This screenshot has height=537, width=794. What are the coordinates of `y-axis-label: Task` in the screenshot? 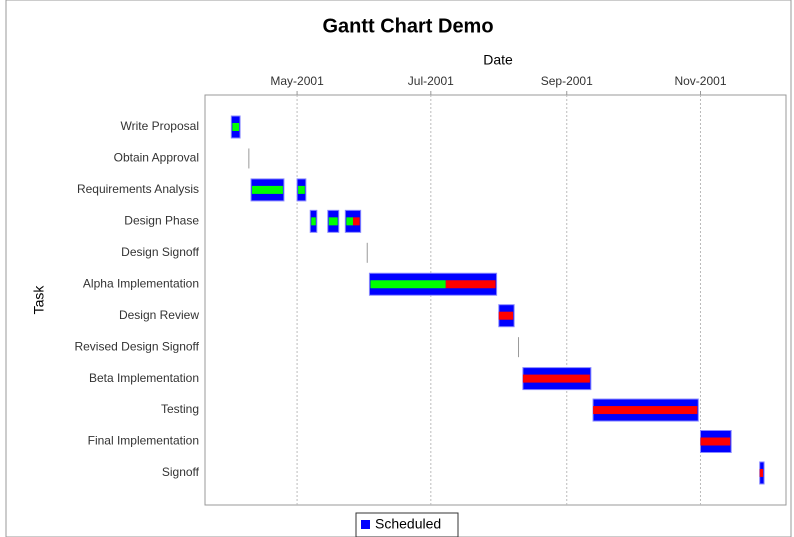 It's located at (39, 300).